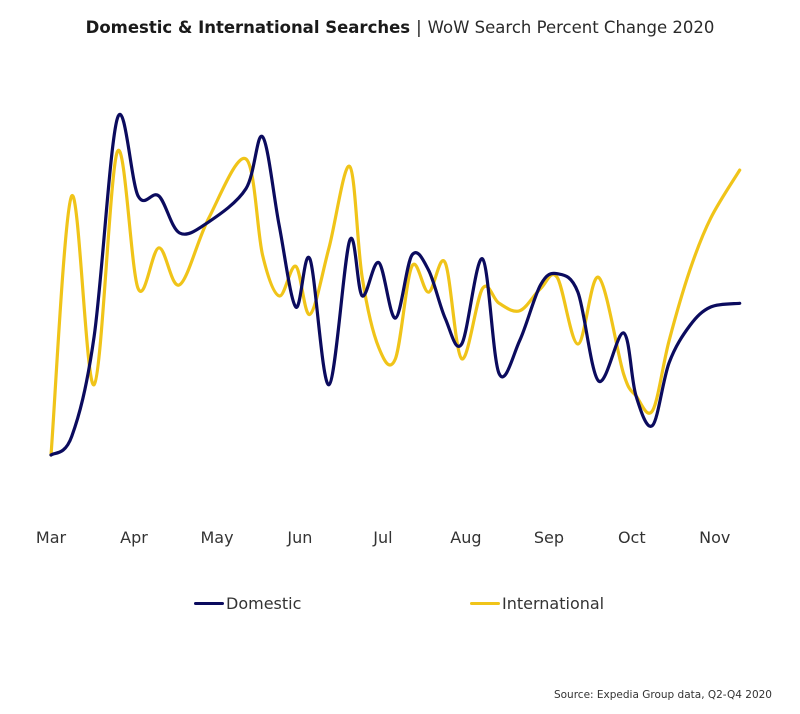 The height and width of the screenshot is (714, 800). What do you see at coordinates (714, 537) in the screenshot?
I see `x-tick-label-nov: Nov` at bounding box center [714, 537].